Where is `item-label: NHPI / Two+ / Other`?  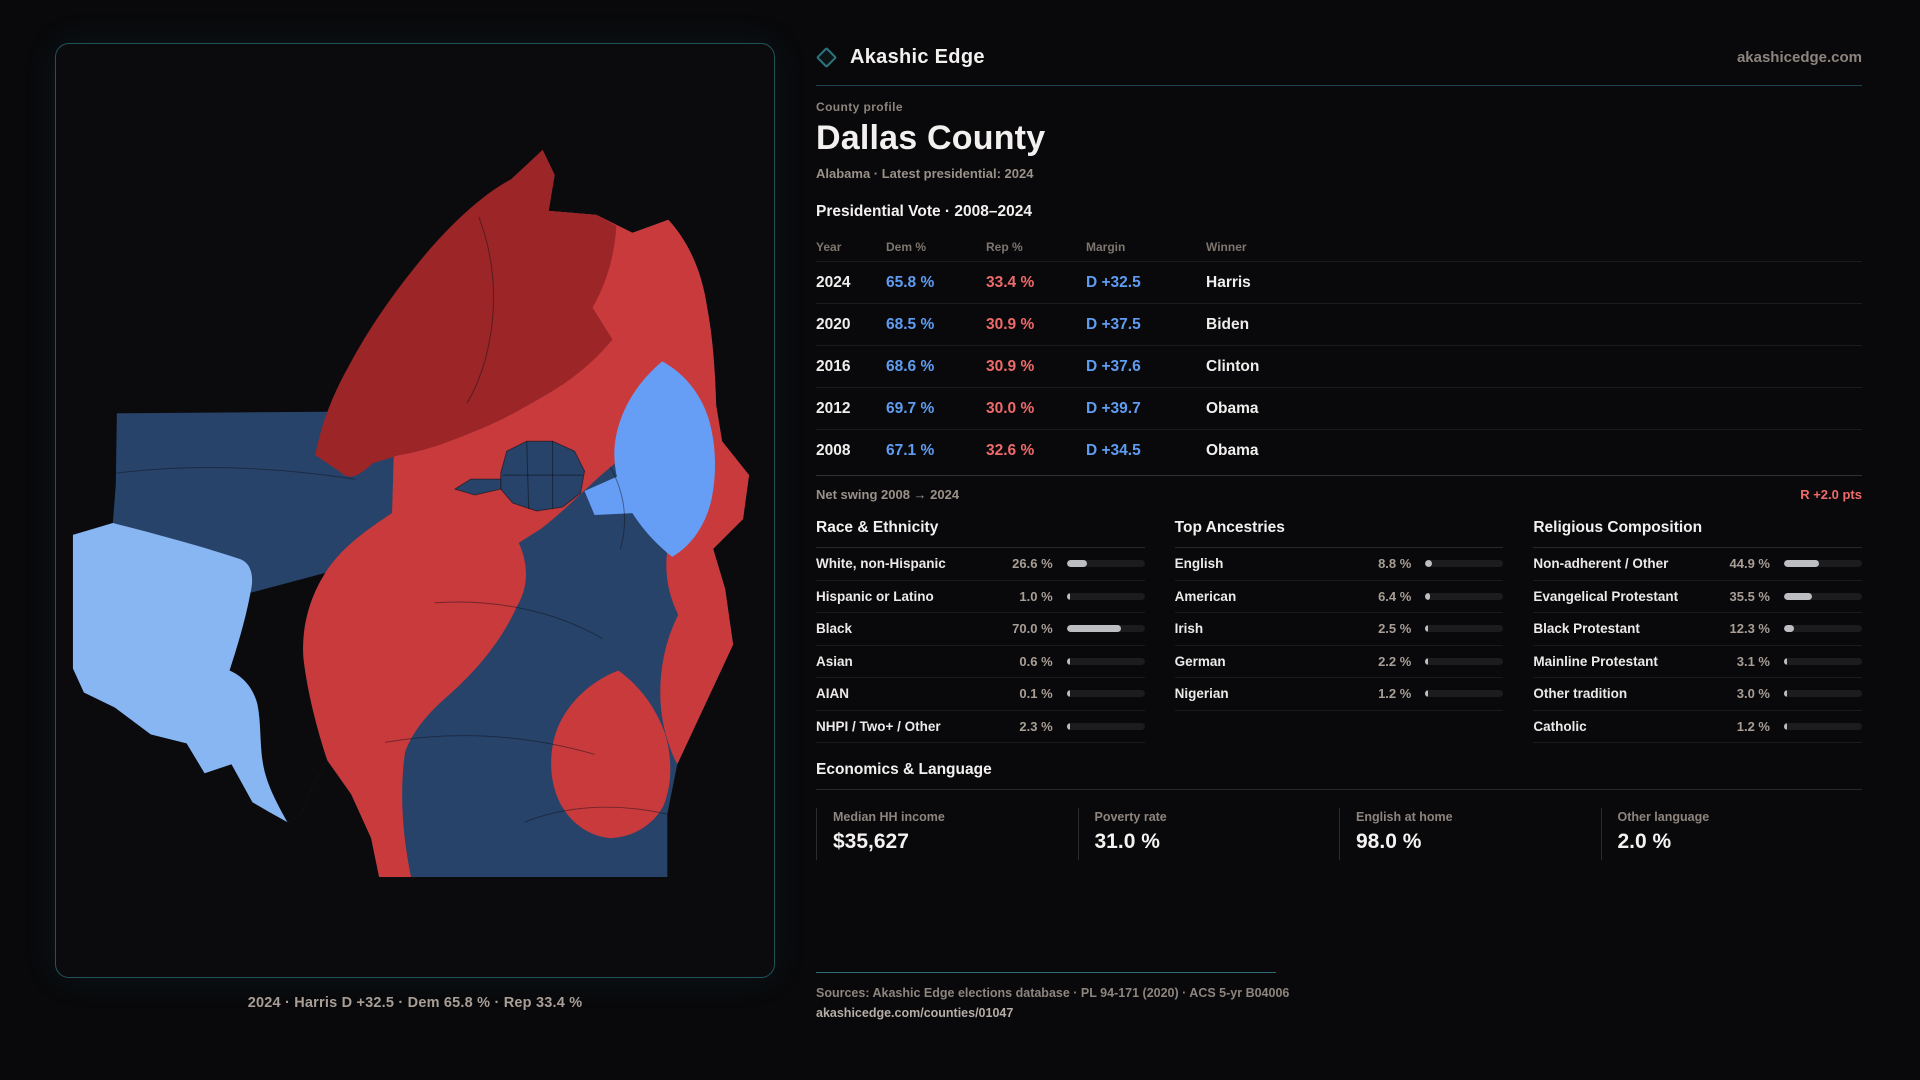
item-label: NHPI / Two+ / Other is located at coordinates (878, 726).